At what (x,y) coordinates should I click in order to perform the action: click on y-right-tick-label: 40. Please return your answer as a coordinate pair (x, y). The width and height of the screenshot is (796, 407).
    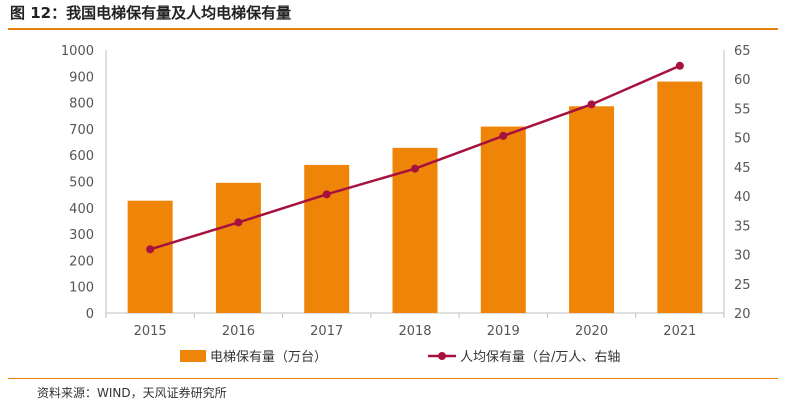
    Looking at the image, I should click on (742, 197).